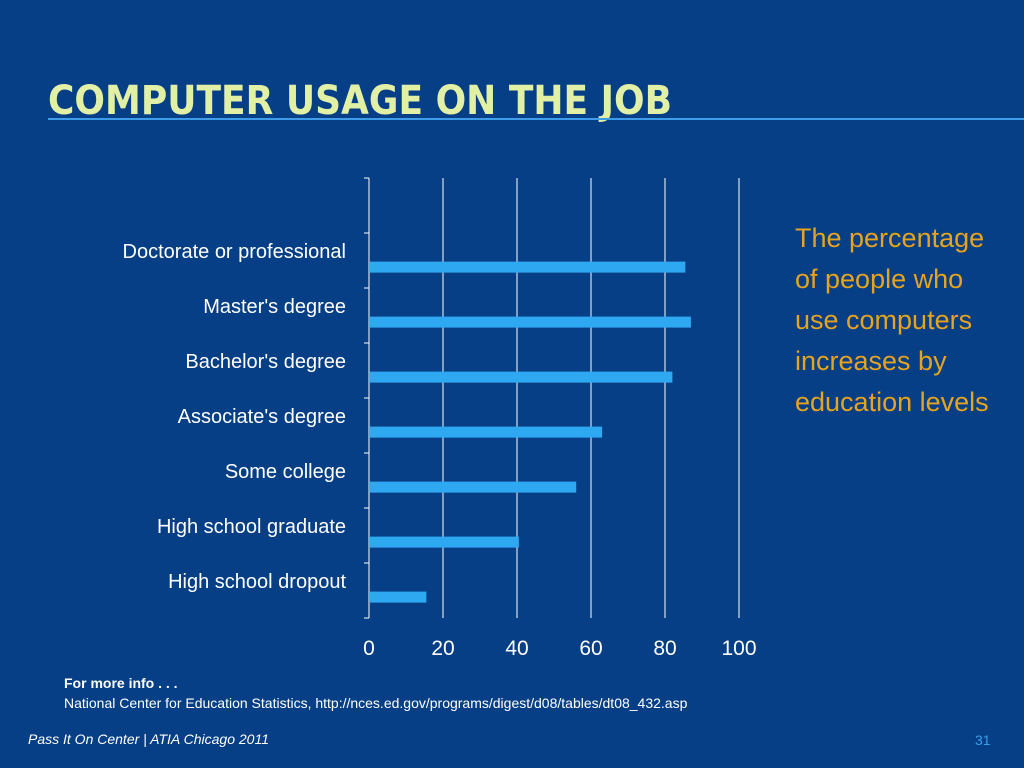 The width and height of the screenshot is (1024, 768). I want to click on source-heading: For more info . . ., so click(121, 683).